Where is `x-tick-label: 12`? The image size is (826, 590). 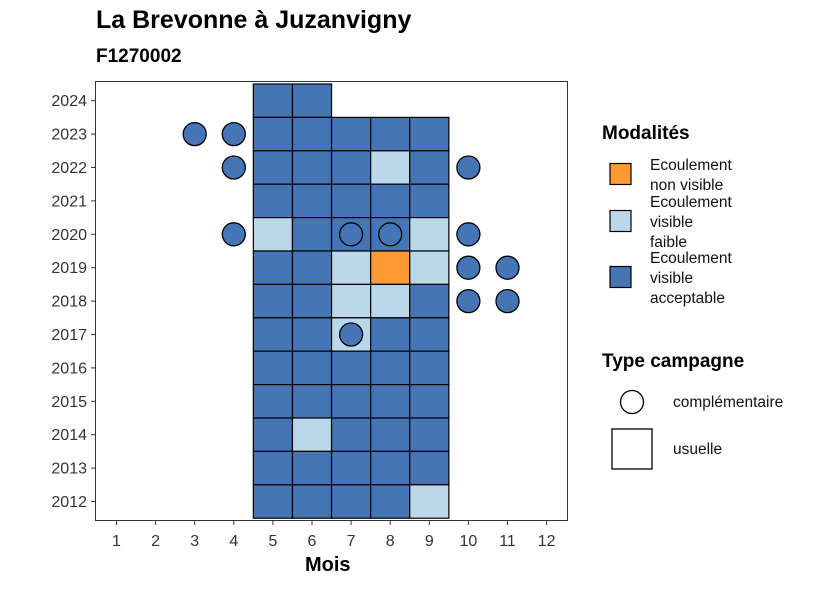 x-tick-label: 12 is located at coordinates (547, 541).